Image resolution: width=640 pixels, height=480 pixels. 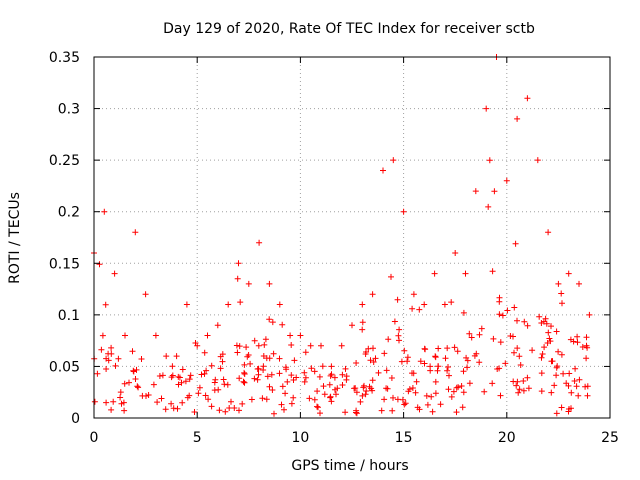 I want to click on x-tick-label: 0, so click(x=94, y=438).